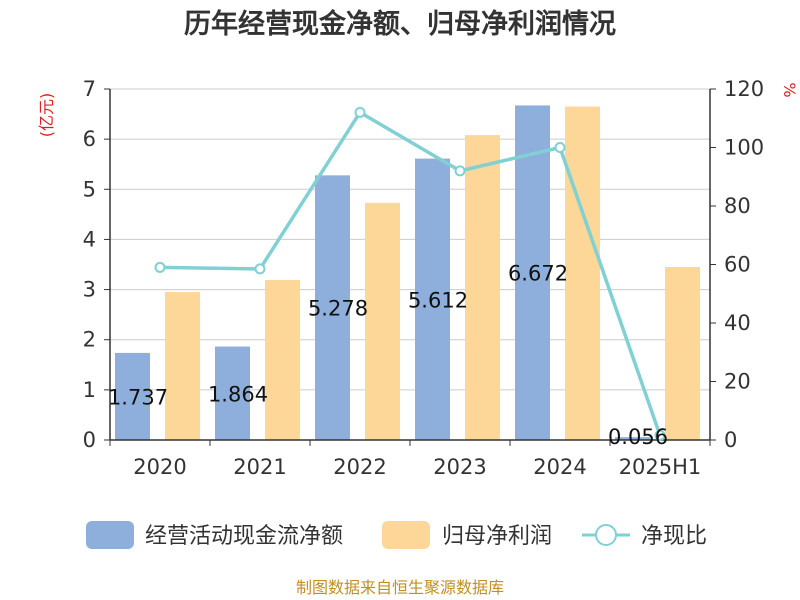 The width and height of the screenshot is (800, 600). I want to click on right-tick-label: 100, so click(744, 148).